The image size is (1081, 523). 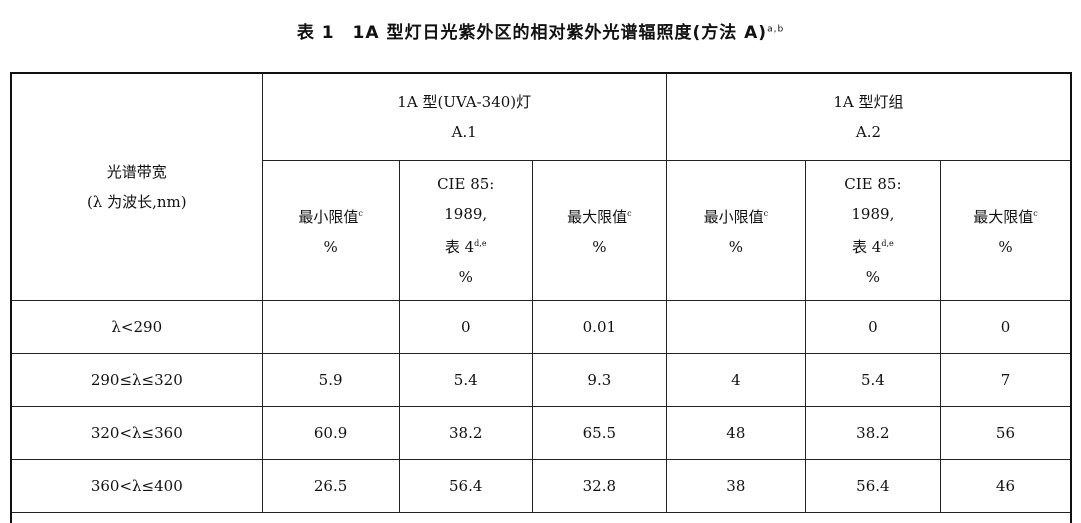 I want to click on band-cell: 360<λ≤400, so click(x=136, y=486).